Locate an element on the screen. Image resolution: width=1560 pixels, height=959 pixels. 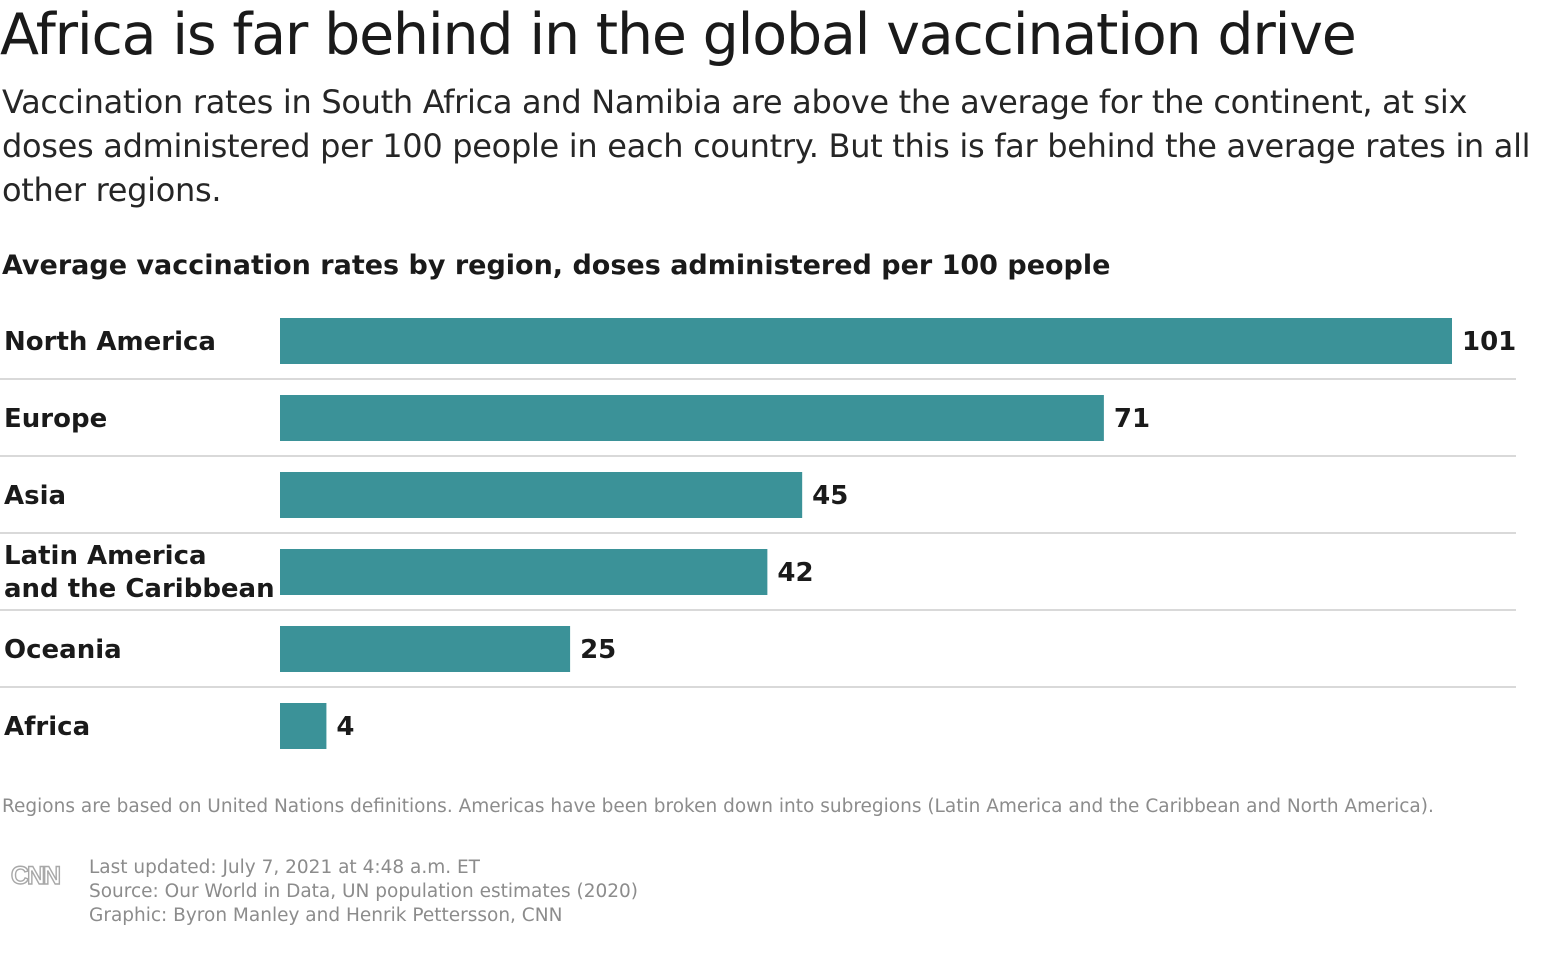
value-label: 45 is located at coordinates (830, 496).